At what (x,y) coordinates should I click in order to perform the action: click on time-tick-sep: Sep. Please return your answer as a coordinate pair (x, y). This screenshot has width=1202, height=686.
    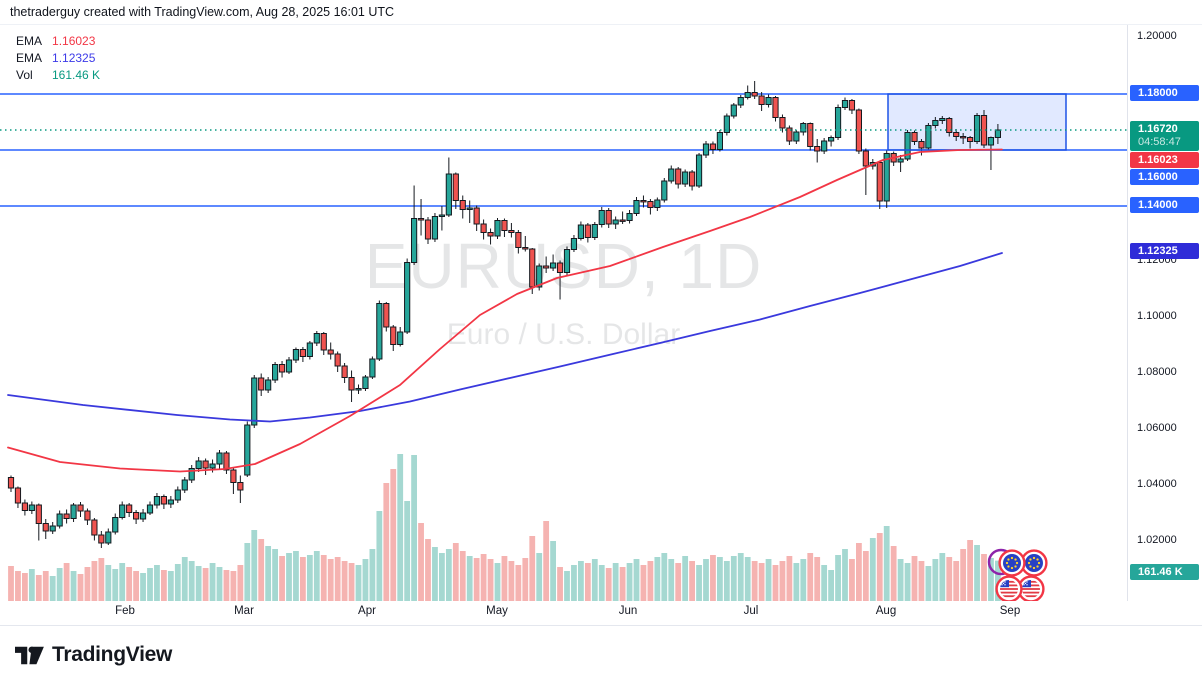
    Looking at the image, I should click on (1010, 611).